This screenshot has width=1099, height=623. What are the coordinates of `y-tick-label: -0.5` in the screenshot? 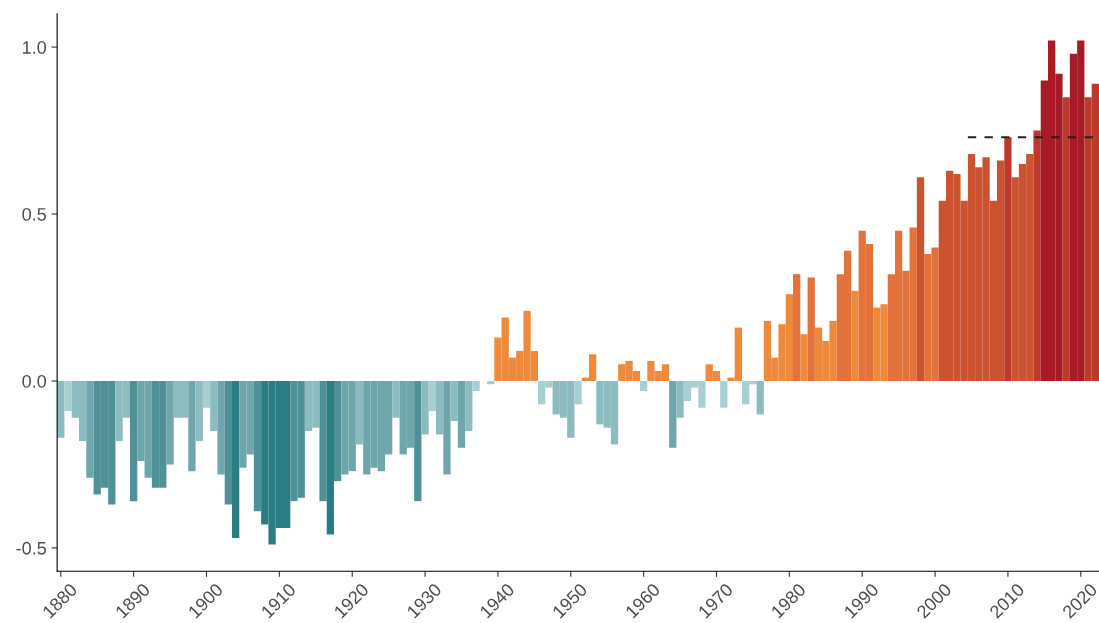 It's located at (31, 548).